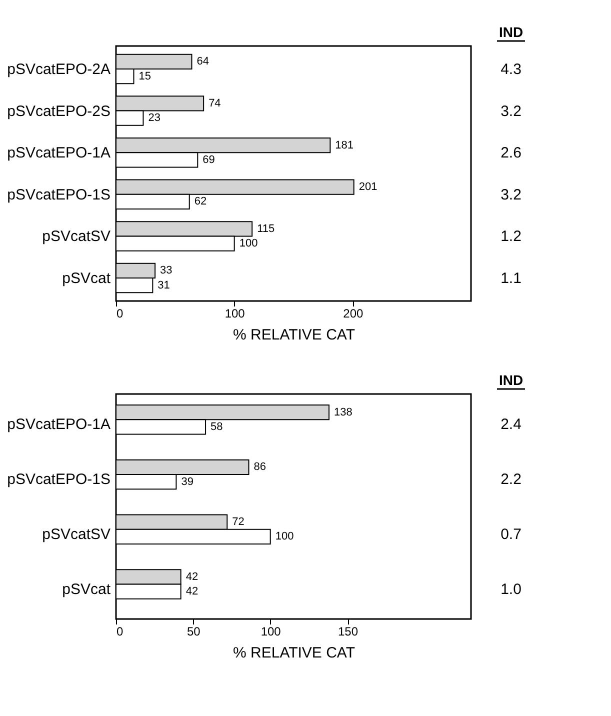 The image size is (611, 716). What do you see at coordinates (154, 118) in the screenshot?
I see `data-label: 23` at bounding box center [154, 118].